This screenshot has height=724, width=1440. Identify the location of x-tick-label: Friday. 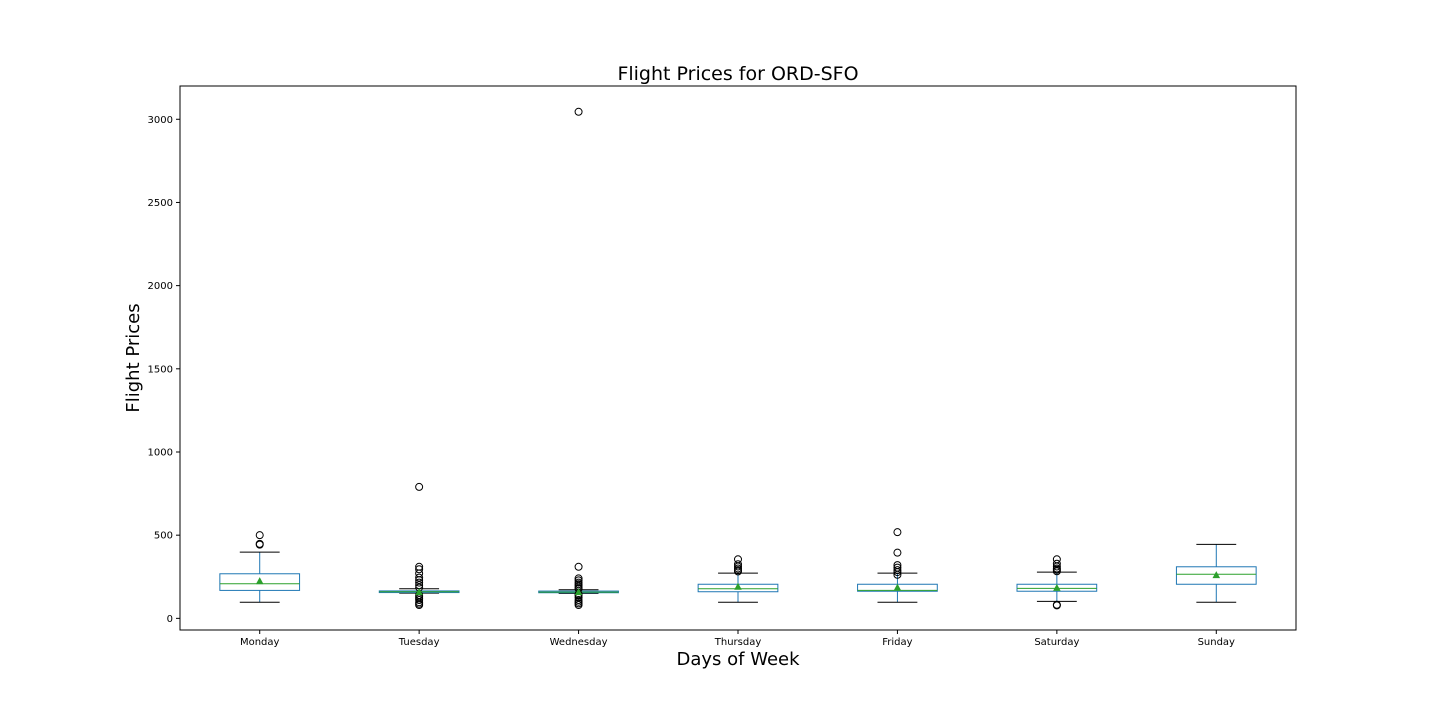
(897, 642).